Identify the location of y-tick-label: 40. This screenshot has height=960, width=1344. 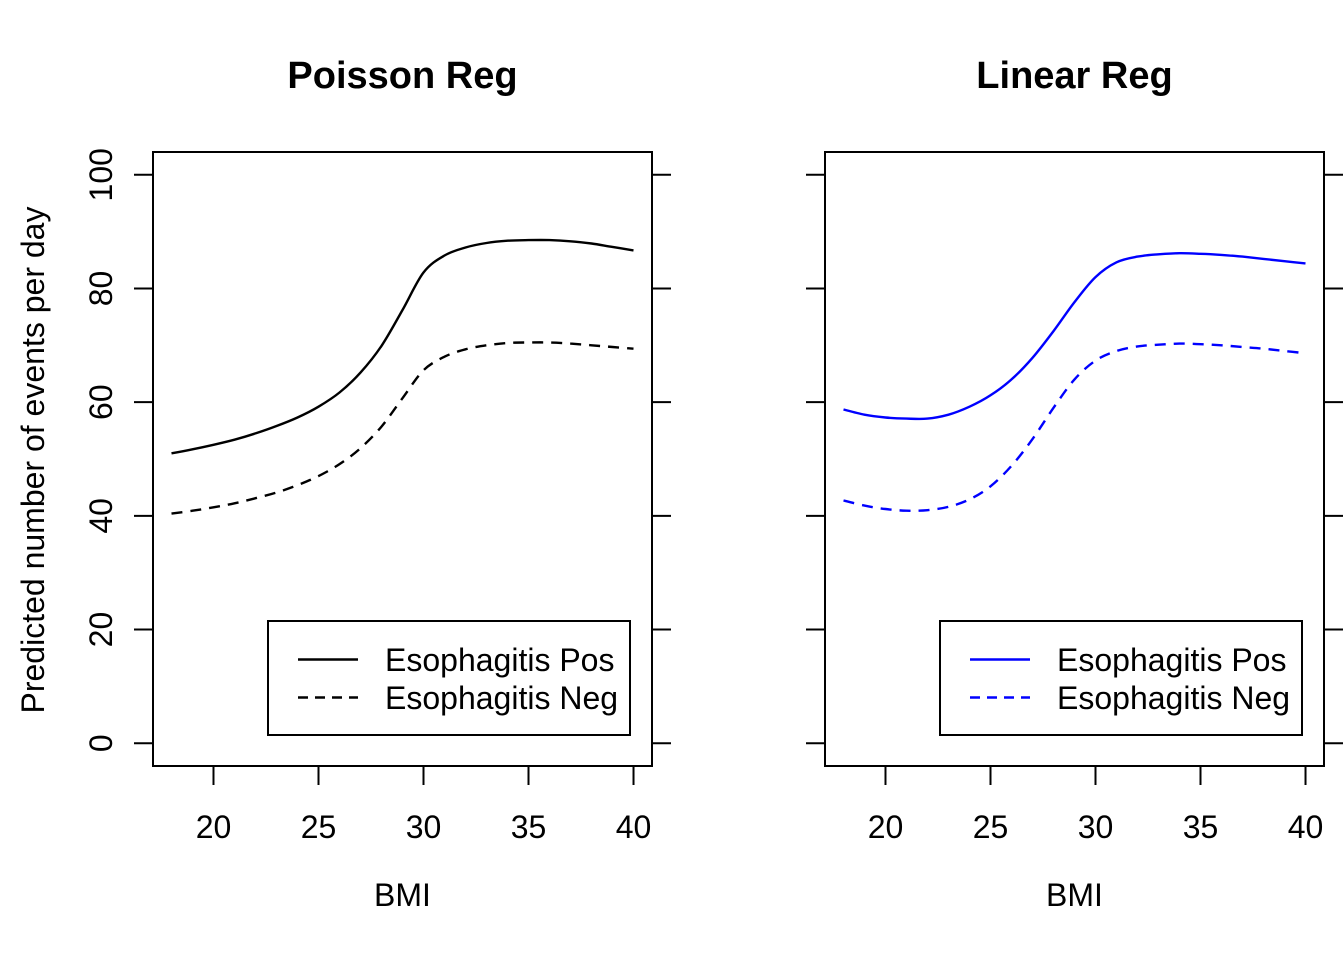
(101, 516).